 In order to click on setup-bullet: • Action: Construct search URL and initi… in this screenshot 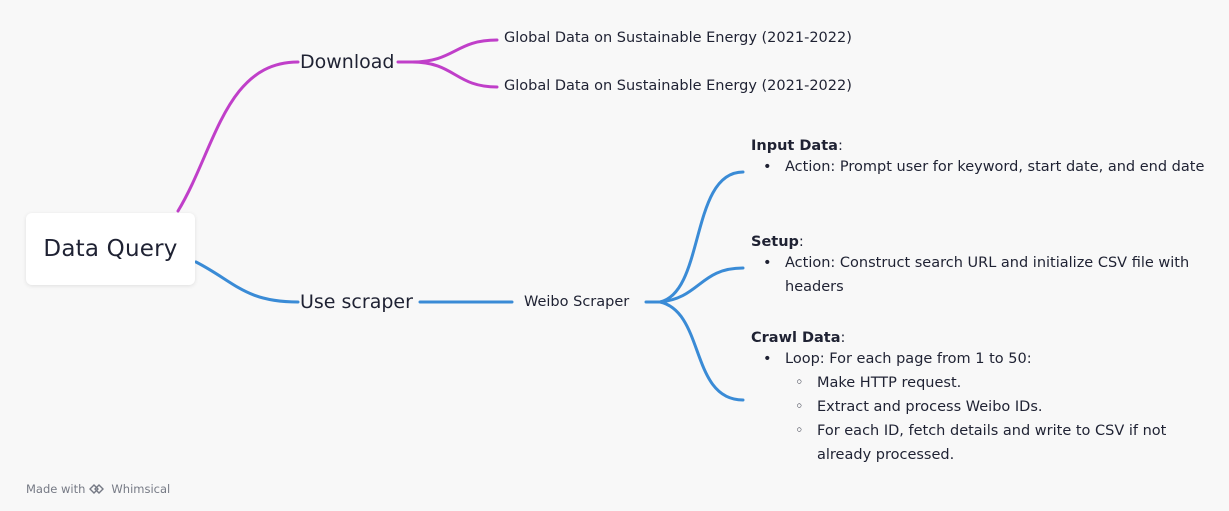, I will do `click(987, 275)`.